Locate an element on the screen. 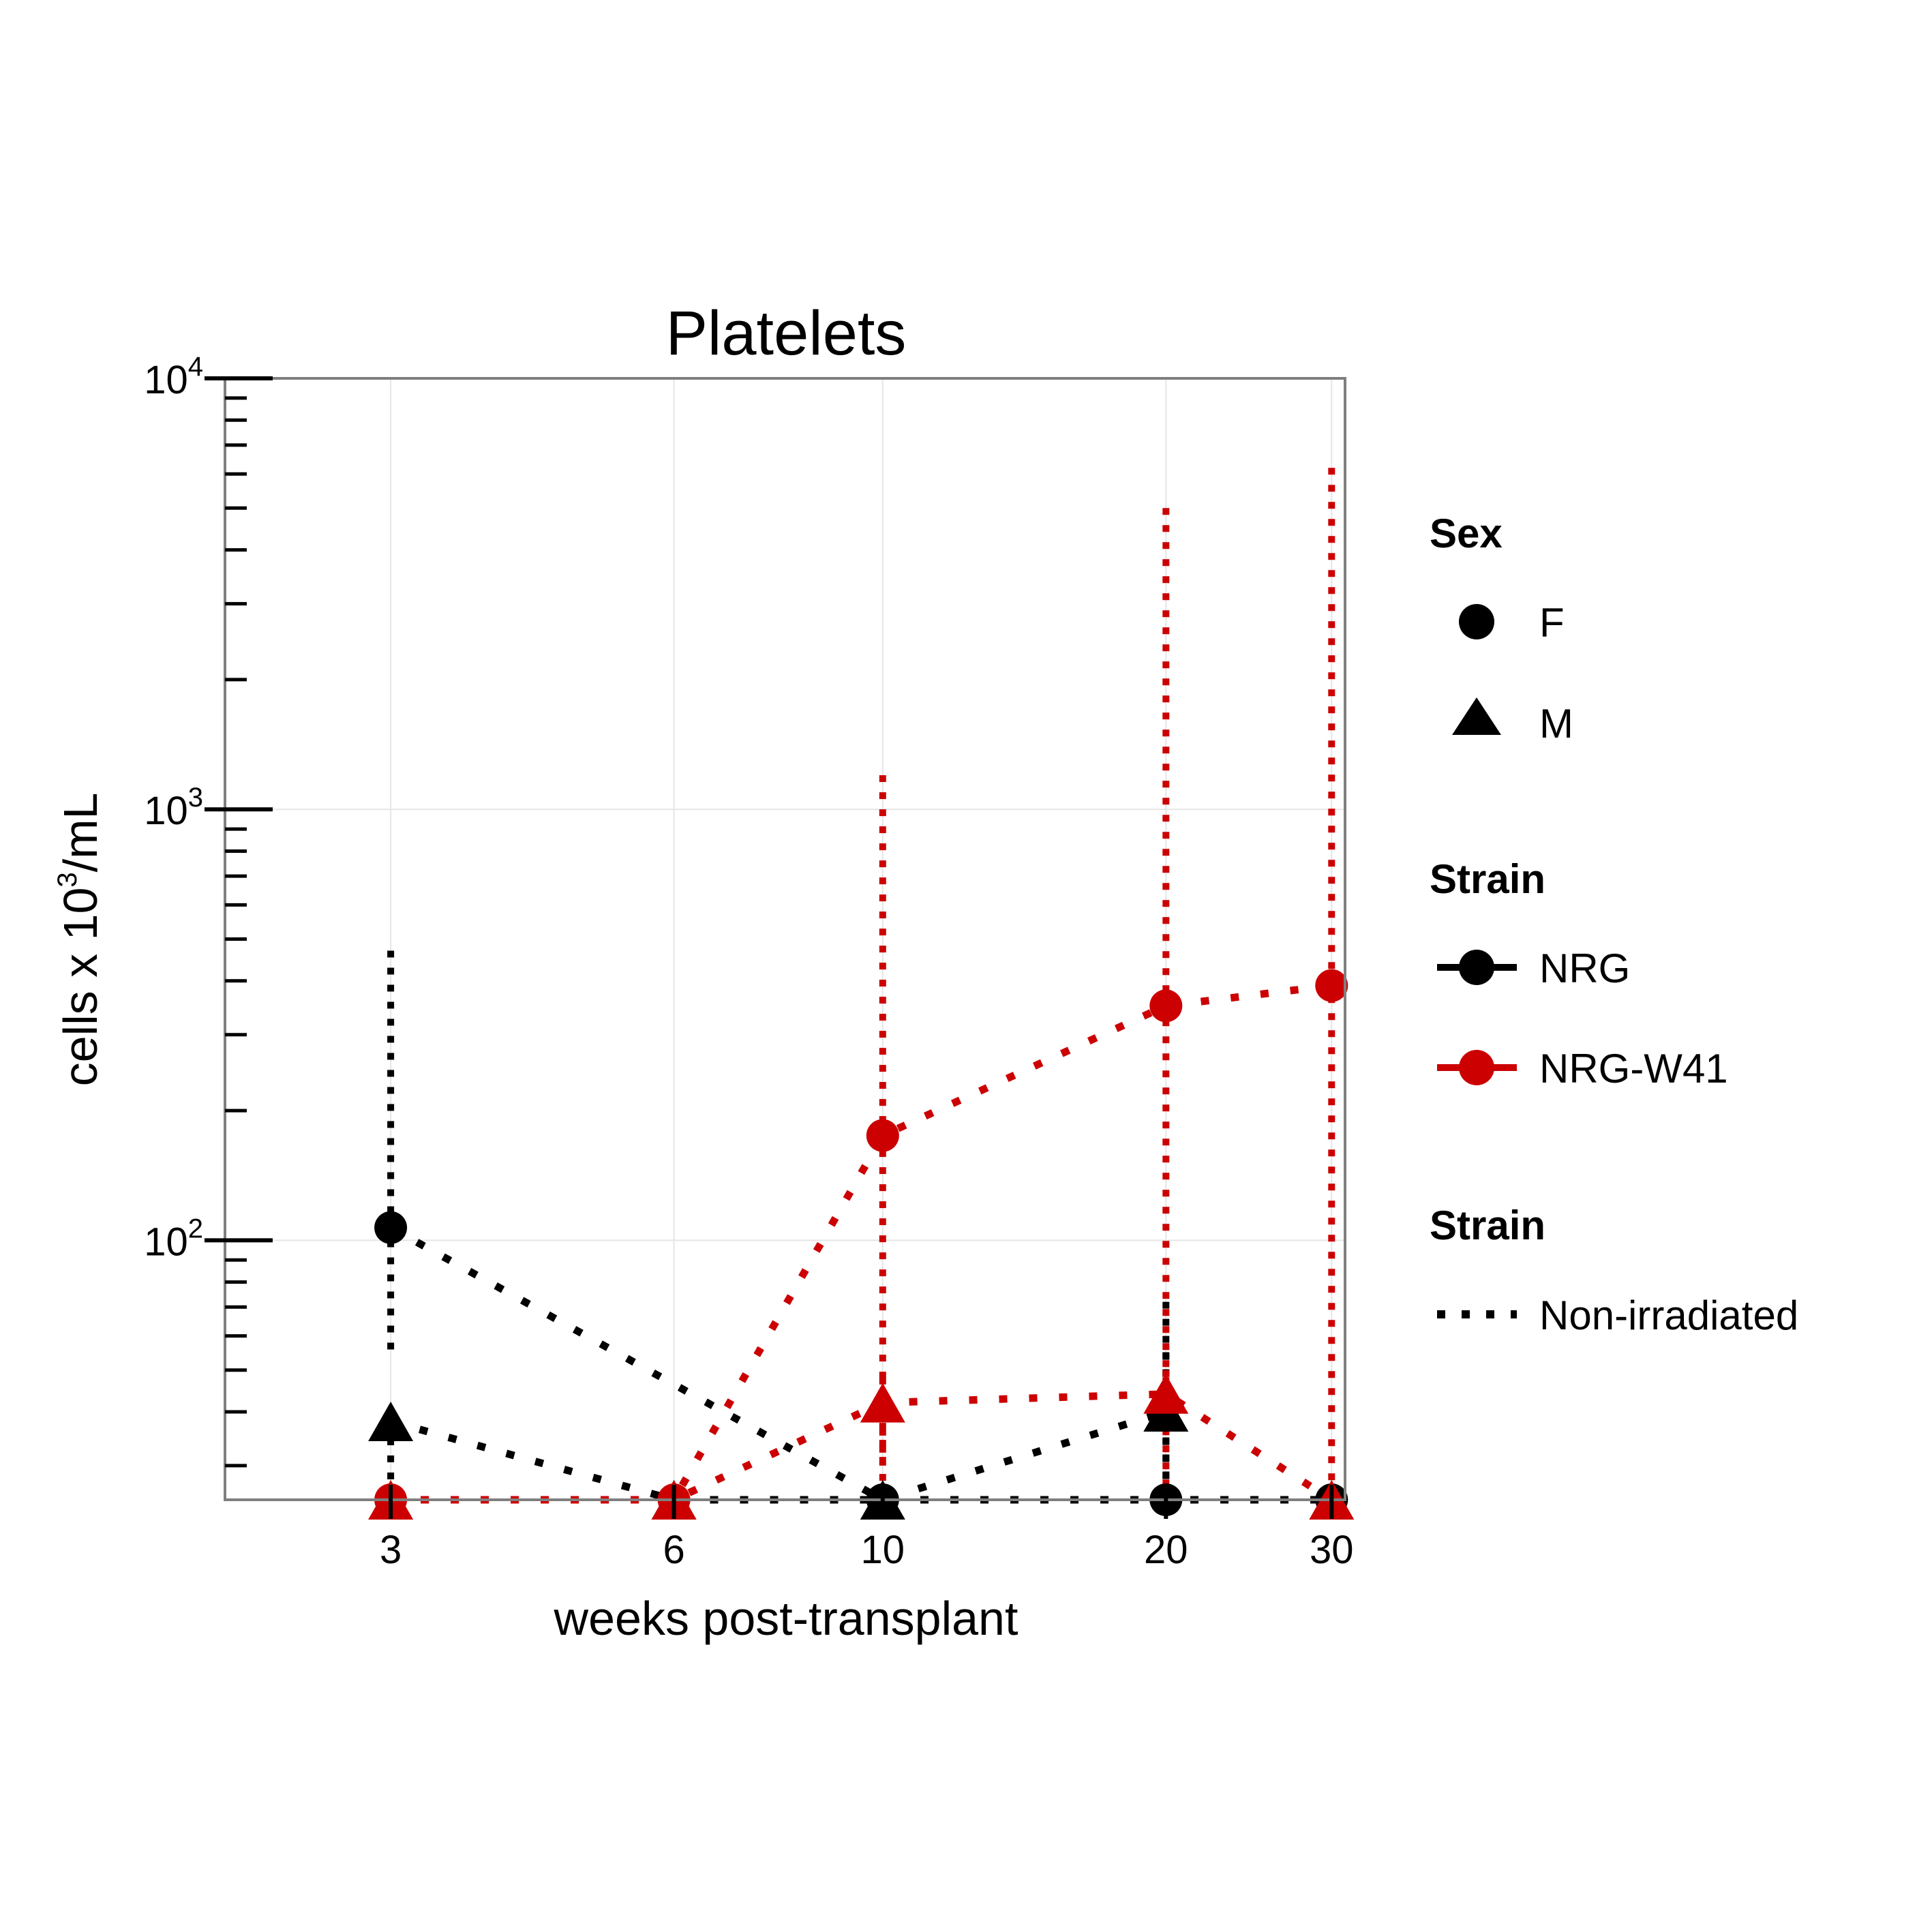  x-axis: 3 6 10 20 30 is located at coordinates (867, 1529).